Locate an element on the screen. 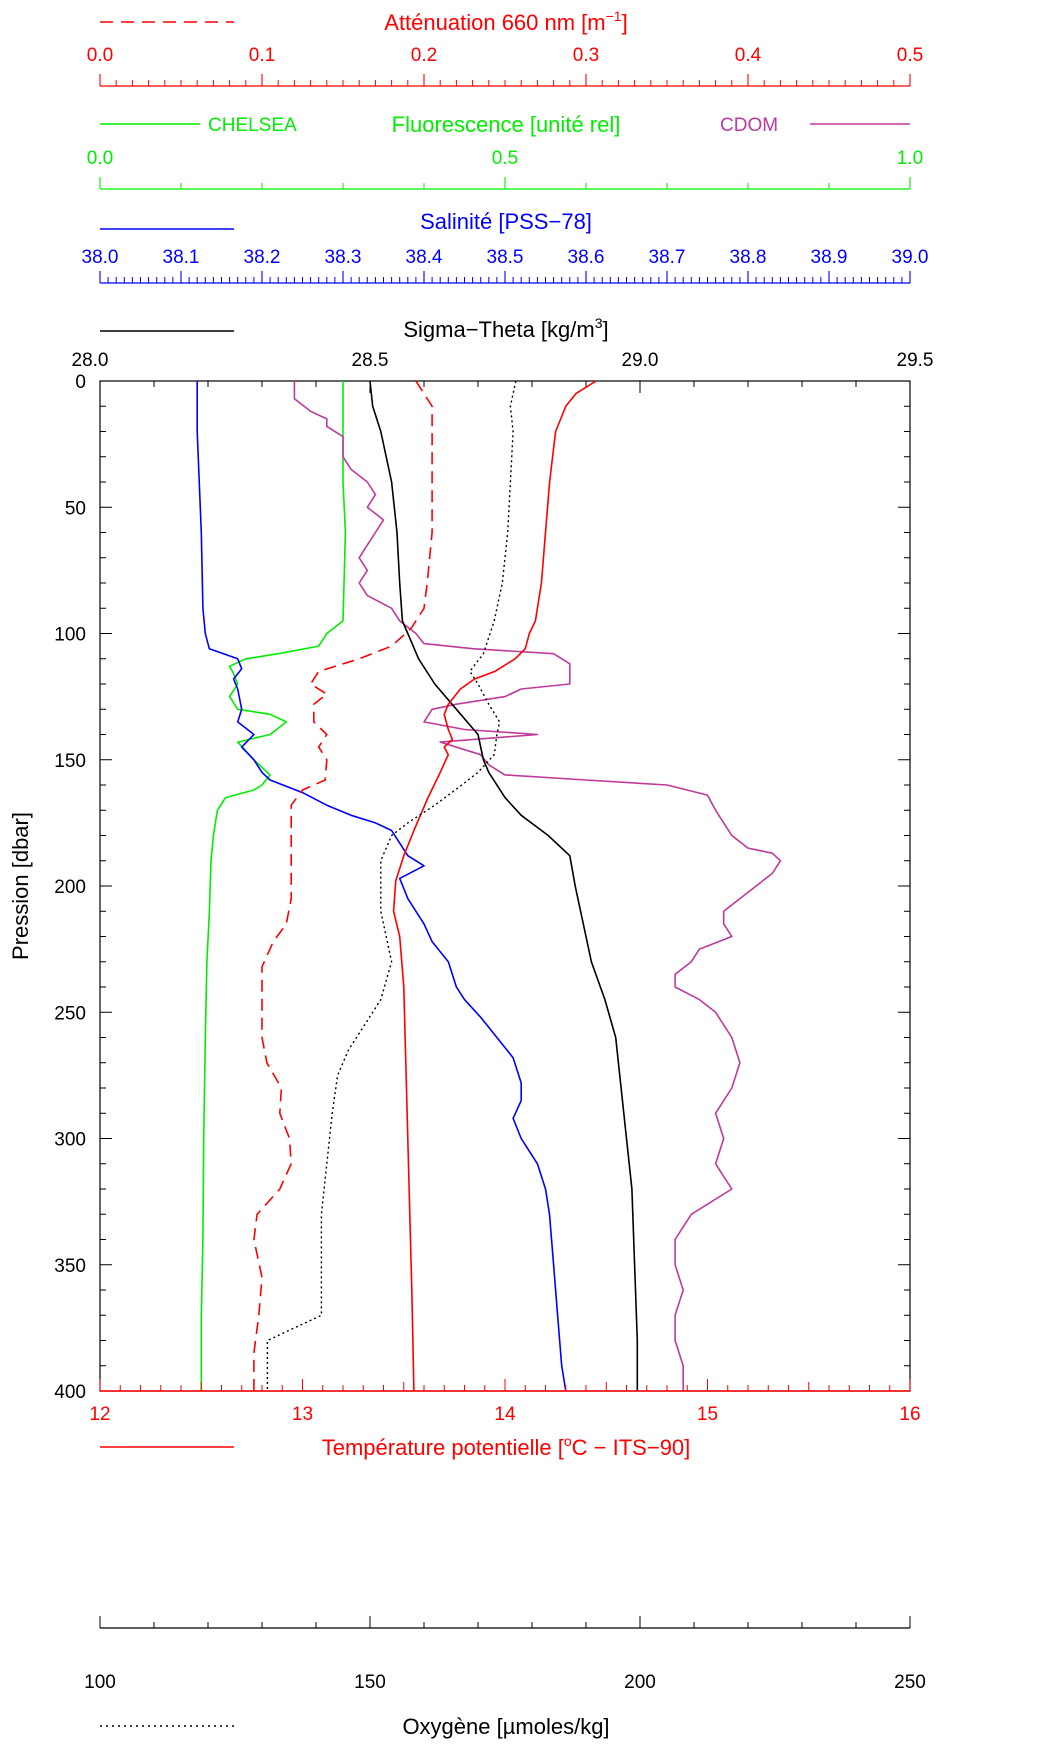 This screenshot has width=1049, height=1756. oxygen-tick-label: 250 is located at coordinates (910, 1682).